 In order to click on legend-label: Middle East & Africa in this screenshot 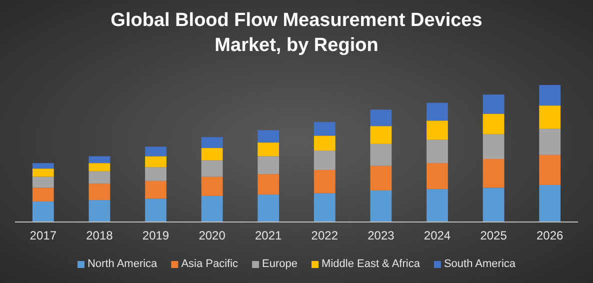, I will do `click(371, 264)`.